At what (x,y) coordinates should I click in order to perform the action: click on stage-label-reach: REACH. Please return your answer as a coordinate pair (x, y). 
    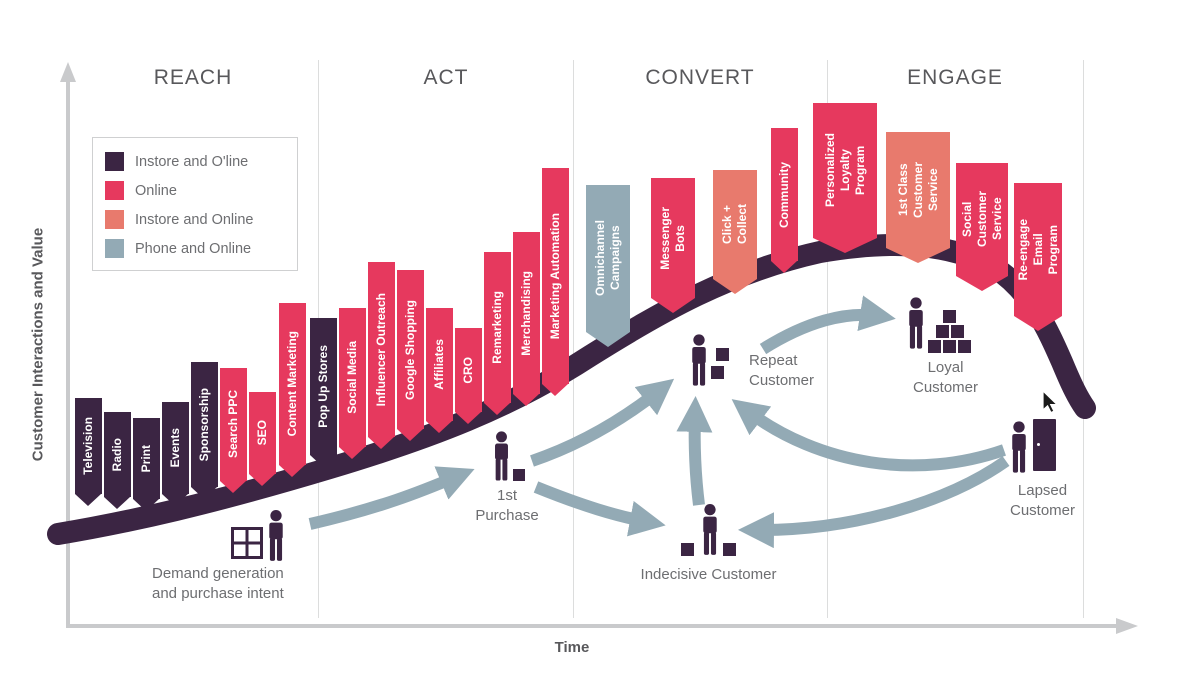
    Looking at the image, I should click on (193, 77).